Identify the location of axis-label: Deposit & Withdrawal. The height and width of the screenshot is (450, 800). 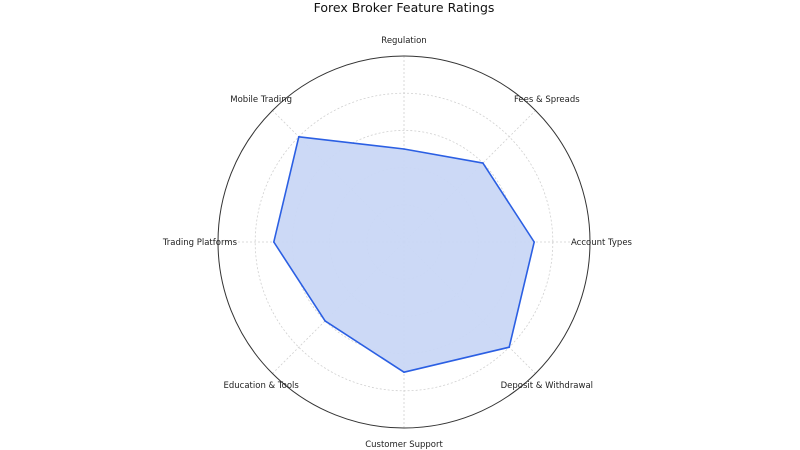
(547, 386).